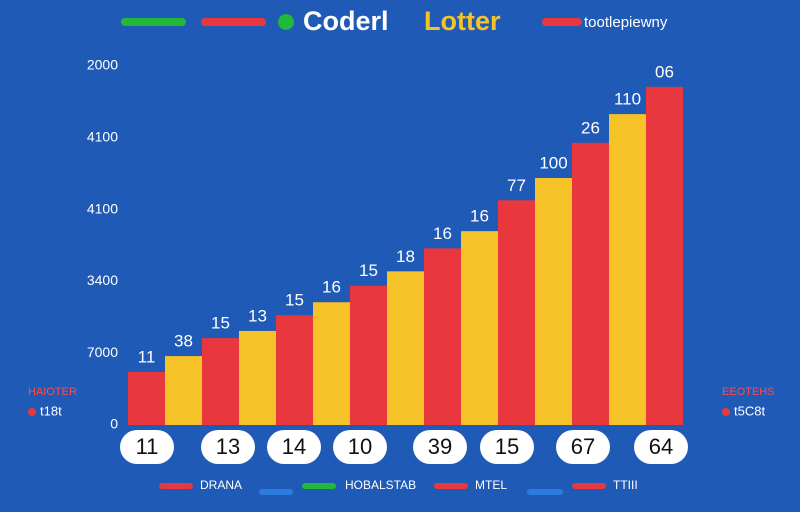 This screenshot has height=512, width=800. What do you see at coordinates (147, 356) in the screenshot?
I see `bar-label: 11` at bounding box center [147, 356].